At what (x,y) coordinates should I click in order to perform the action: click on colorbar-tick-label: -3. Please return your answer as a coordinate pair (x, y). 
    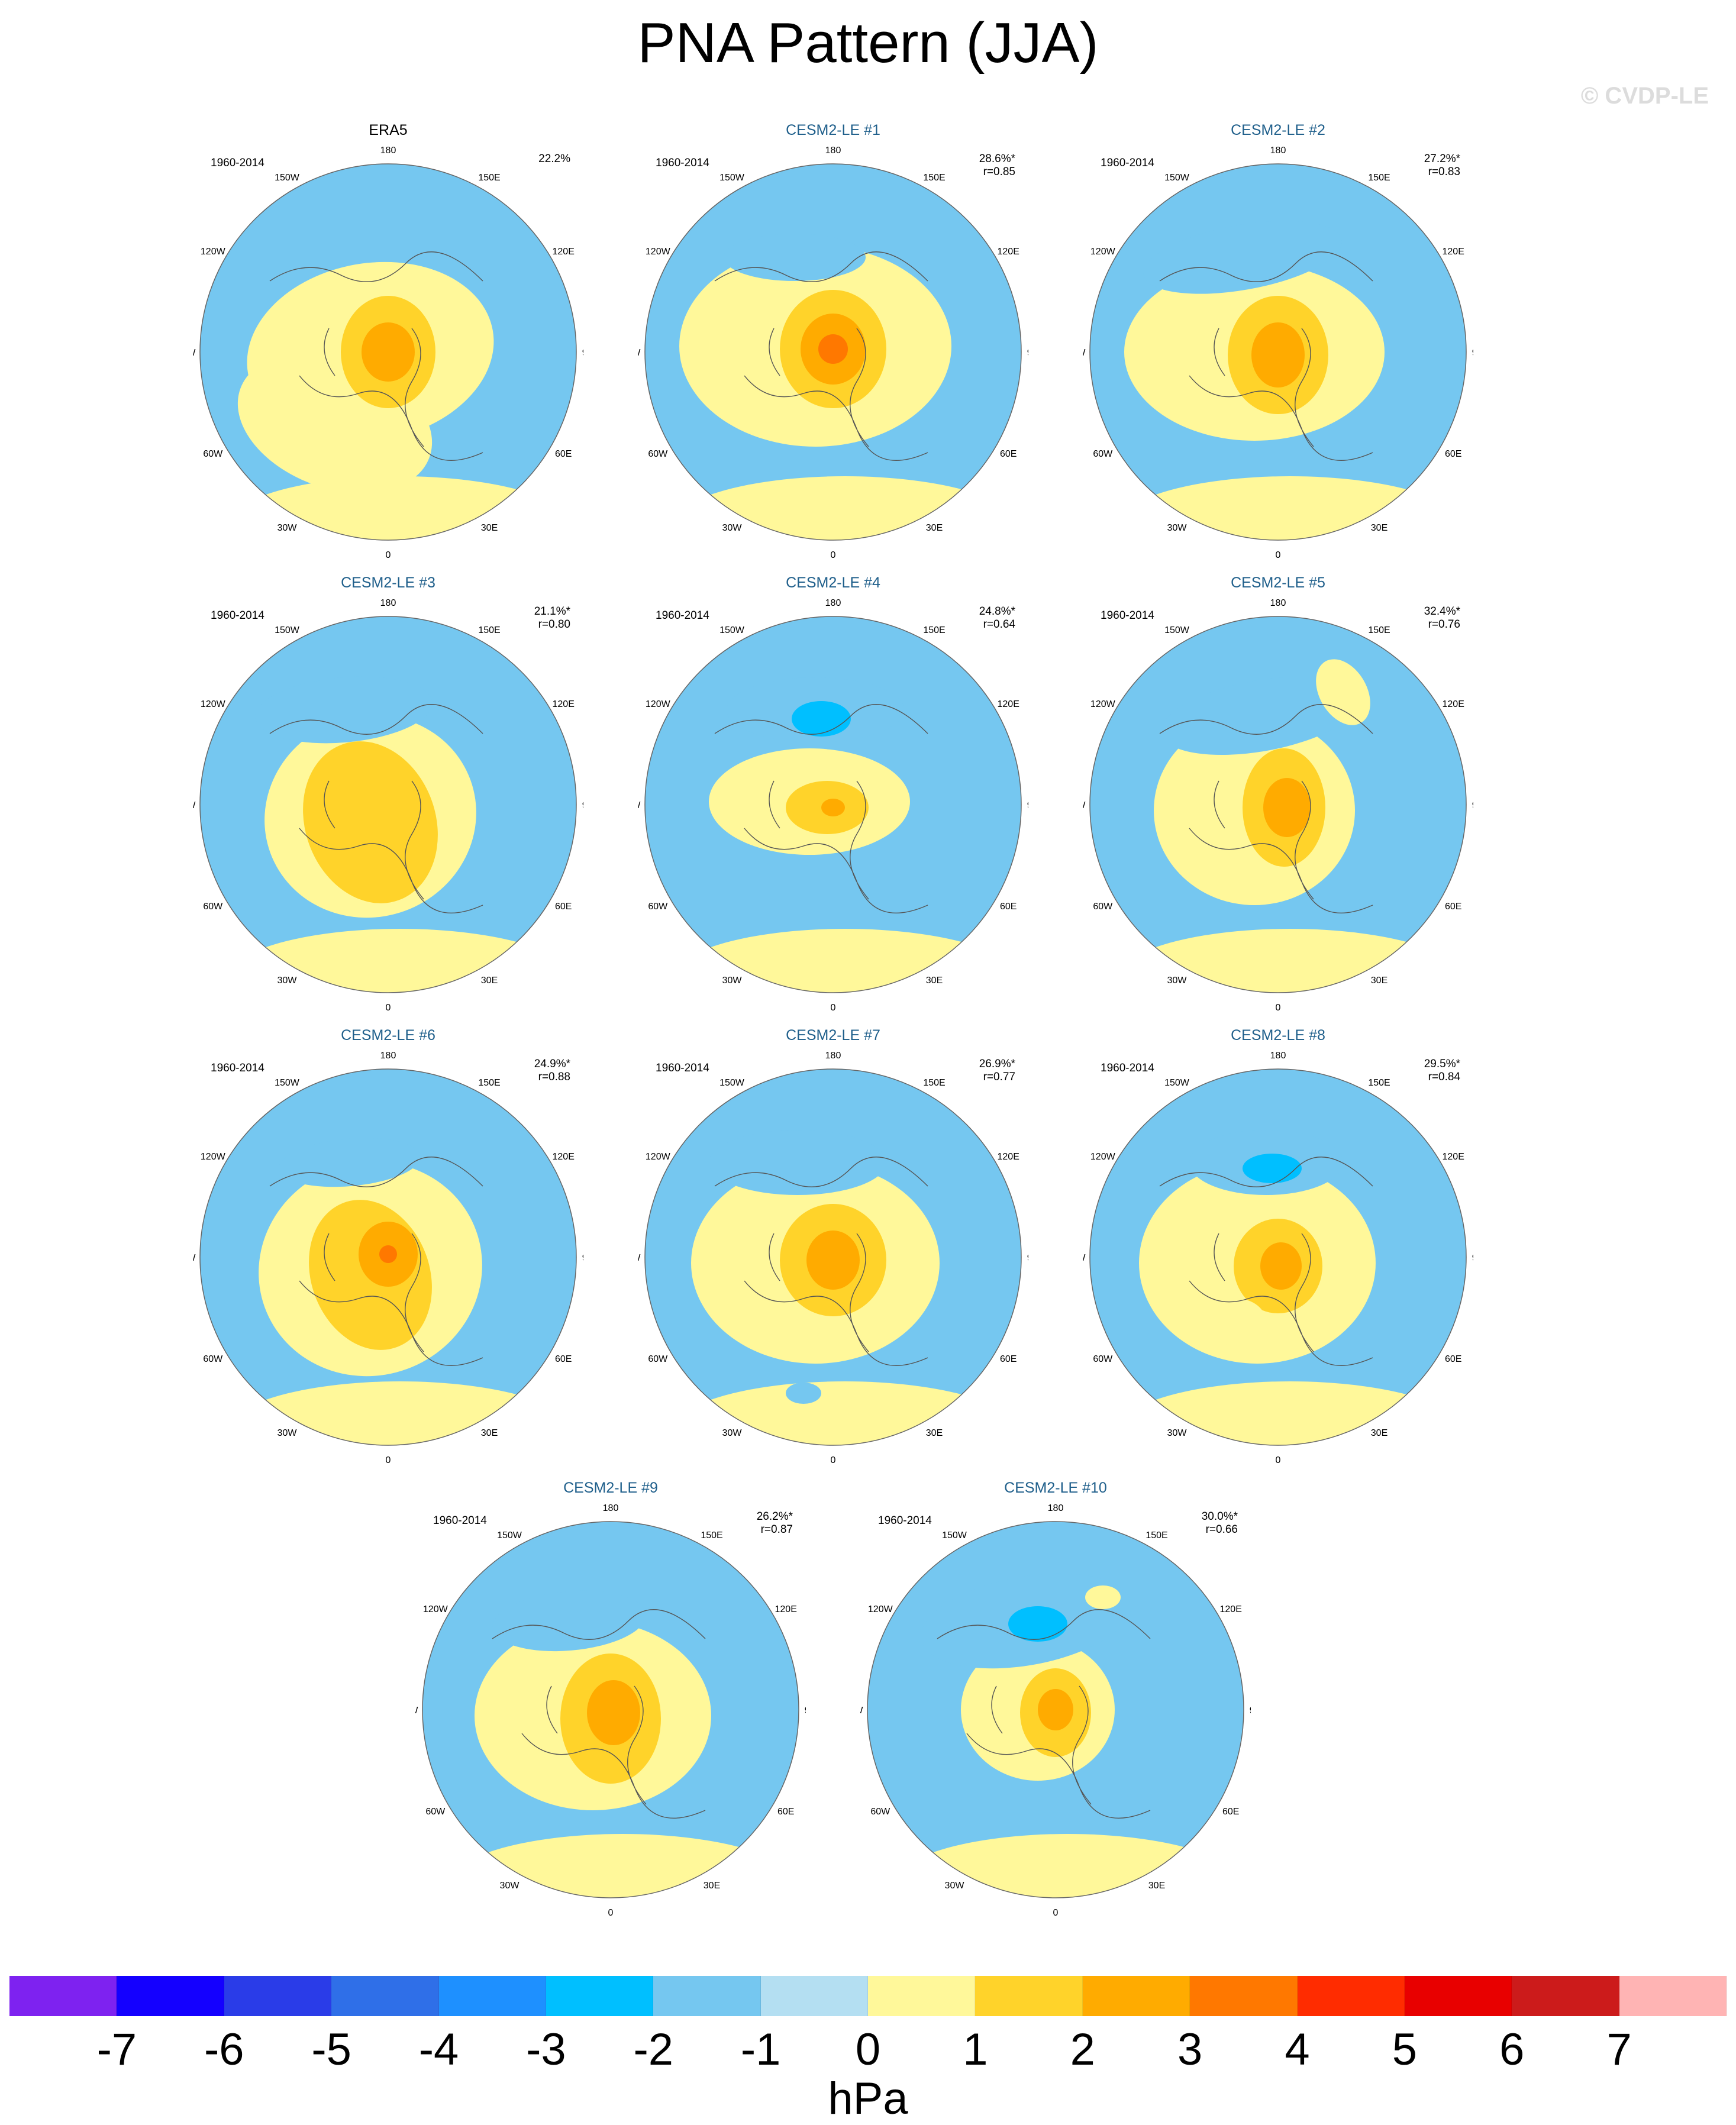
    Looking at the image, I should click on (546, 2050).